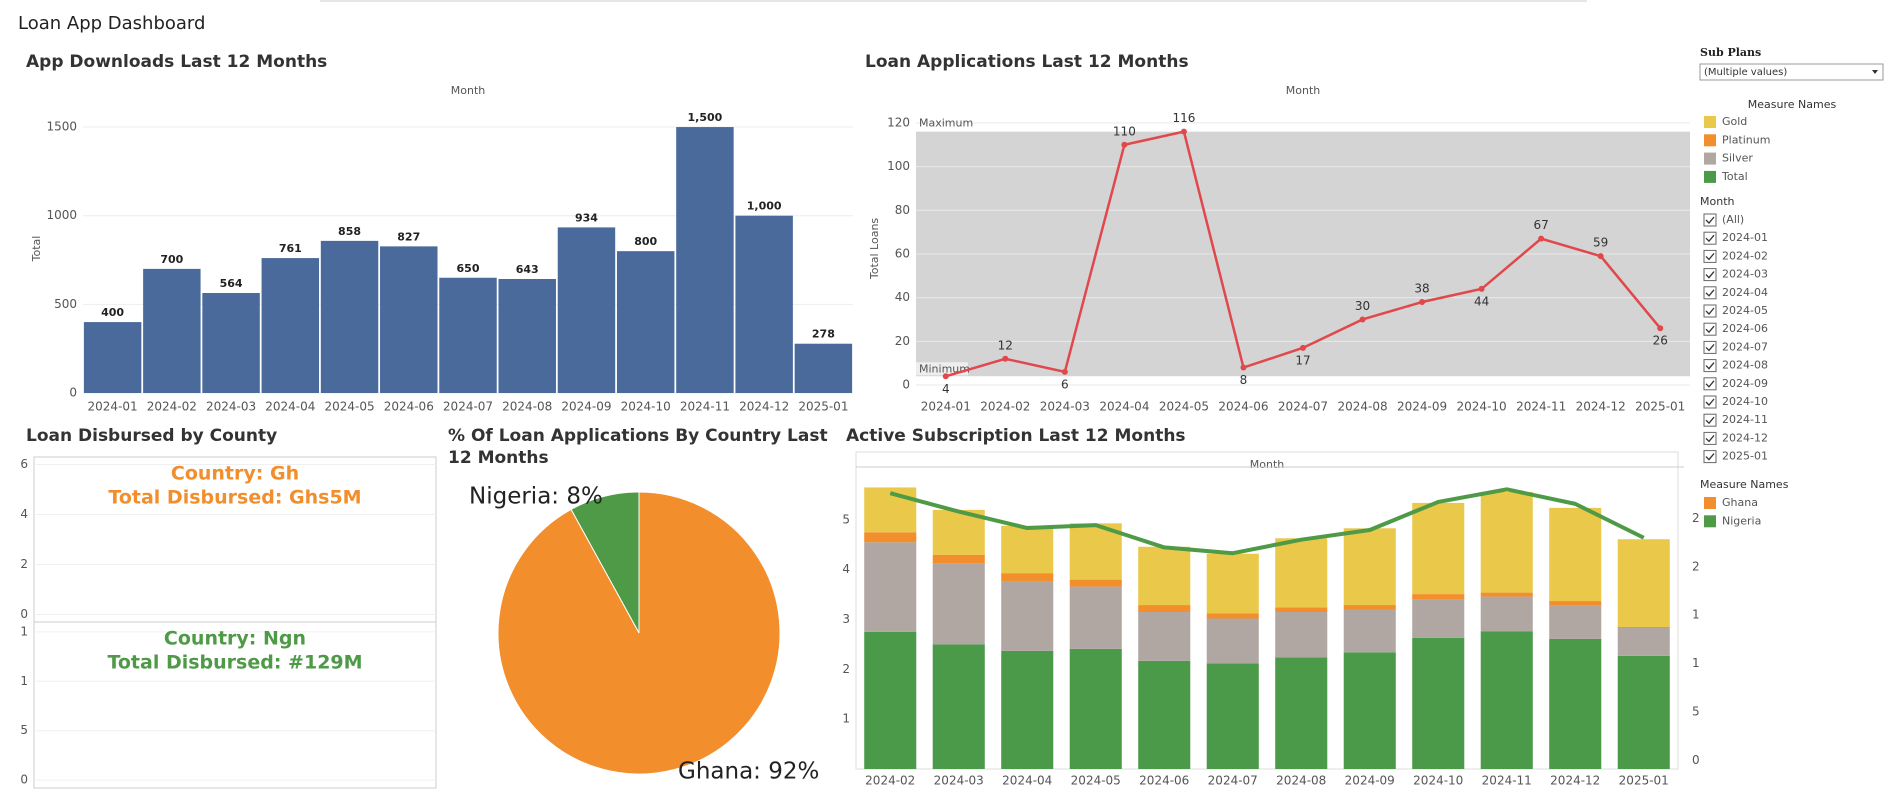 The width and height of the screenshot is (1900, 795). I want to click on data-label: 400, so click(112, 312).